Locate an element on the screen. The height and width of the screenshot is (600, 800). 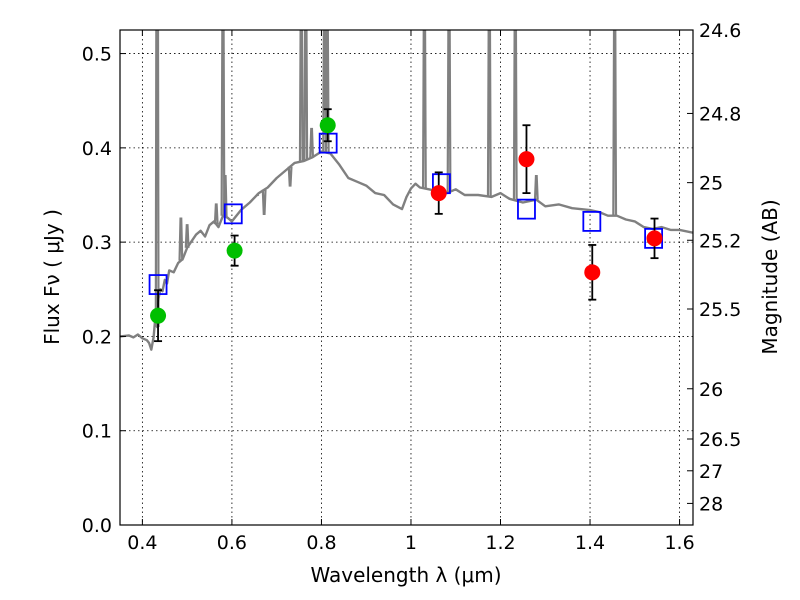
x-tick-label: 0.8 is located at coordinates (321, 543).